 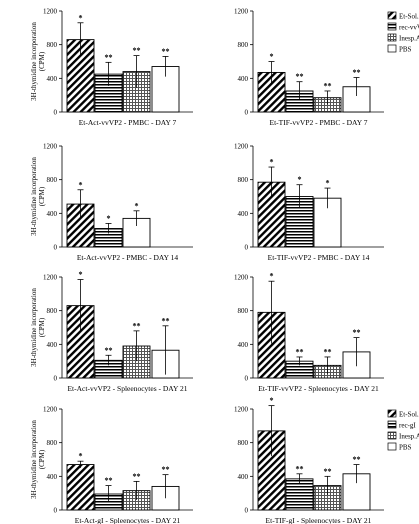 I want to click on x-axis-label: Et-Act-vvVP2 - PMBC - DAY 14, so click(x=128, y=257).